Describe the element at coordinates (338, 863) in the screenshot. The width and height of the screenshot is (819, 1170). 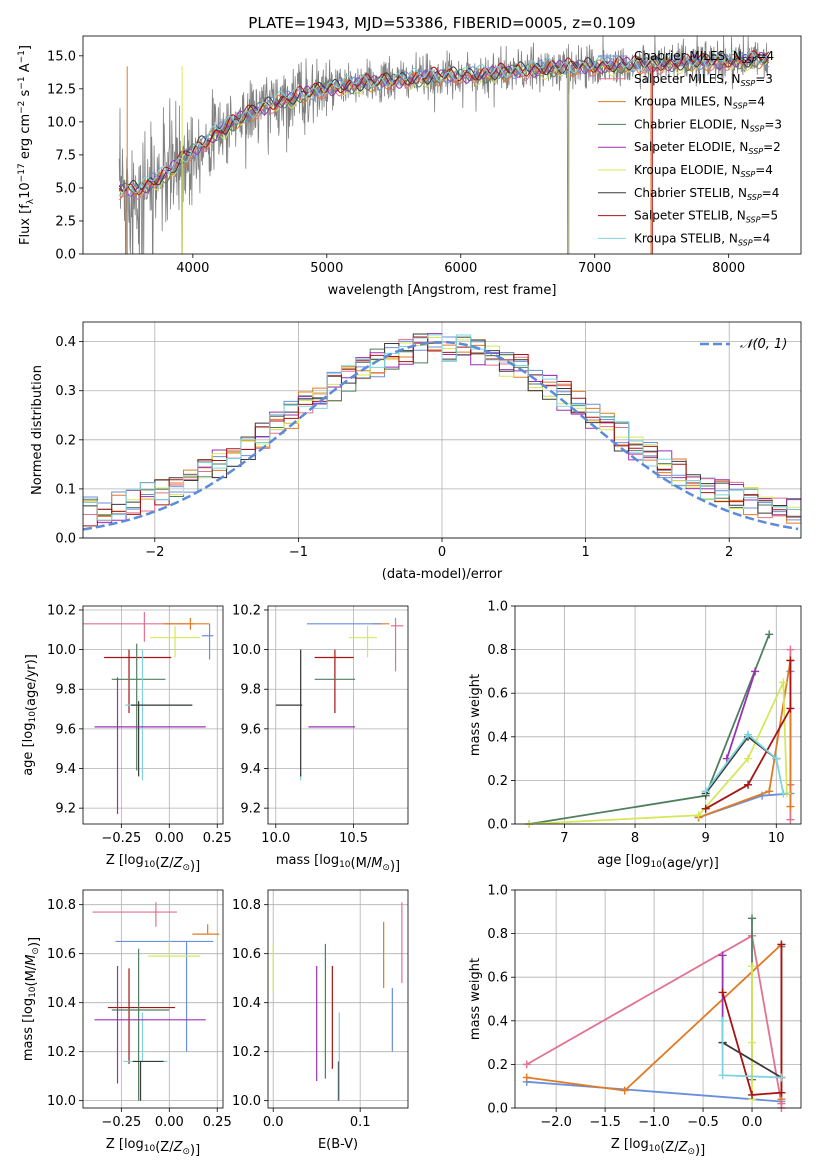
I see `x-axis-label: mass [log10(M/M⊙)]` at that location.